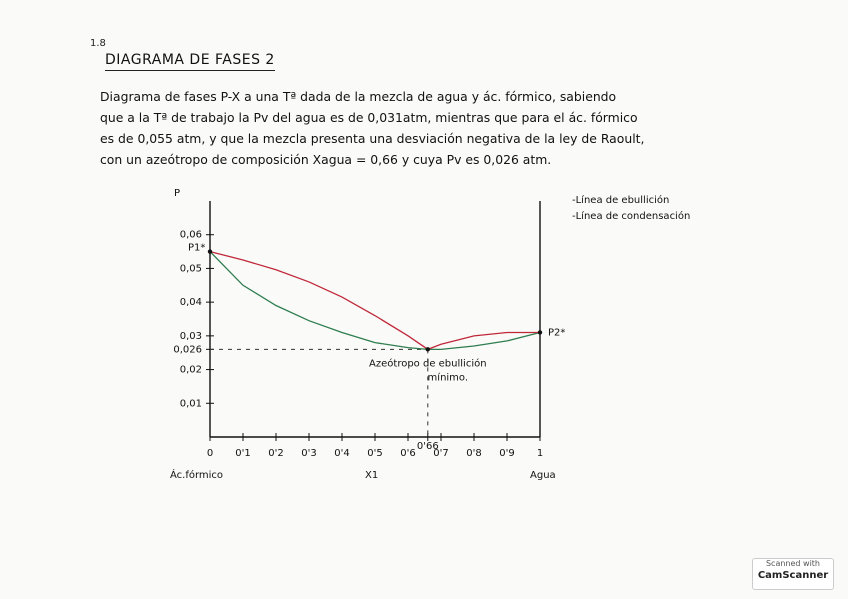 This screenshot has height=599, width=848. Describe the element at coordinates (191, 268) in the screenshot. I see `y-tick-label: 0,05` at that location.